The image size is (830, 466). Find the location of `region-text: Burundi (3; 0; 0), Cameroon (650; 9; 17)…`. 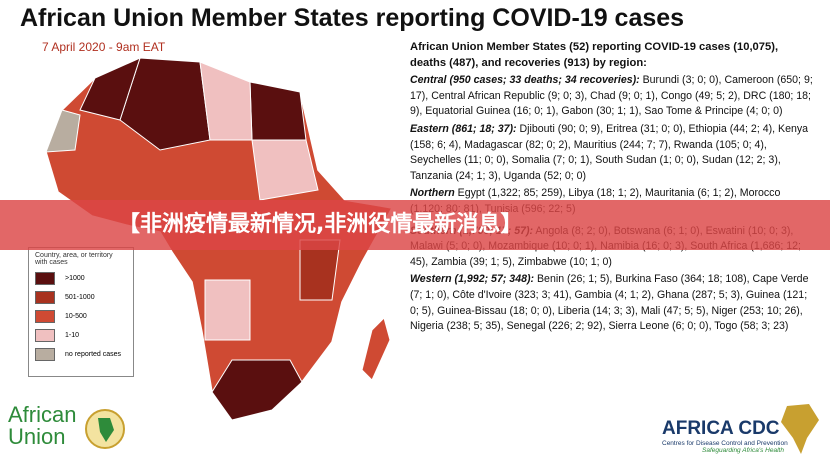

region-text: Burundi (3; 0; 0), Cameroon (650; 9; 17)… is located at coordinates (611, 96).